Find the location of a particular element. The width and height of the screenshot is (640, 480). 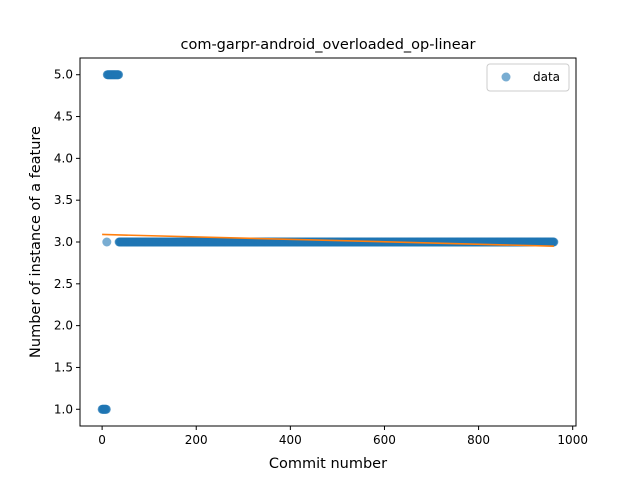

fit-line is located at coordinates (328, 240).